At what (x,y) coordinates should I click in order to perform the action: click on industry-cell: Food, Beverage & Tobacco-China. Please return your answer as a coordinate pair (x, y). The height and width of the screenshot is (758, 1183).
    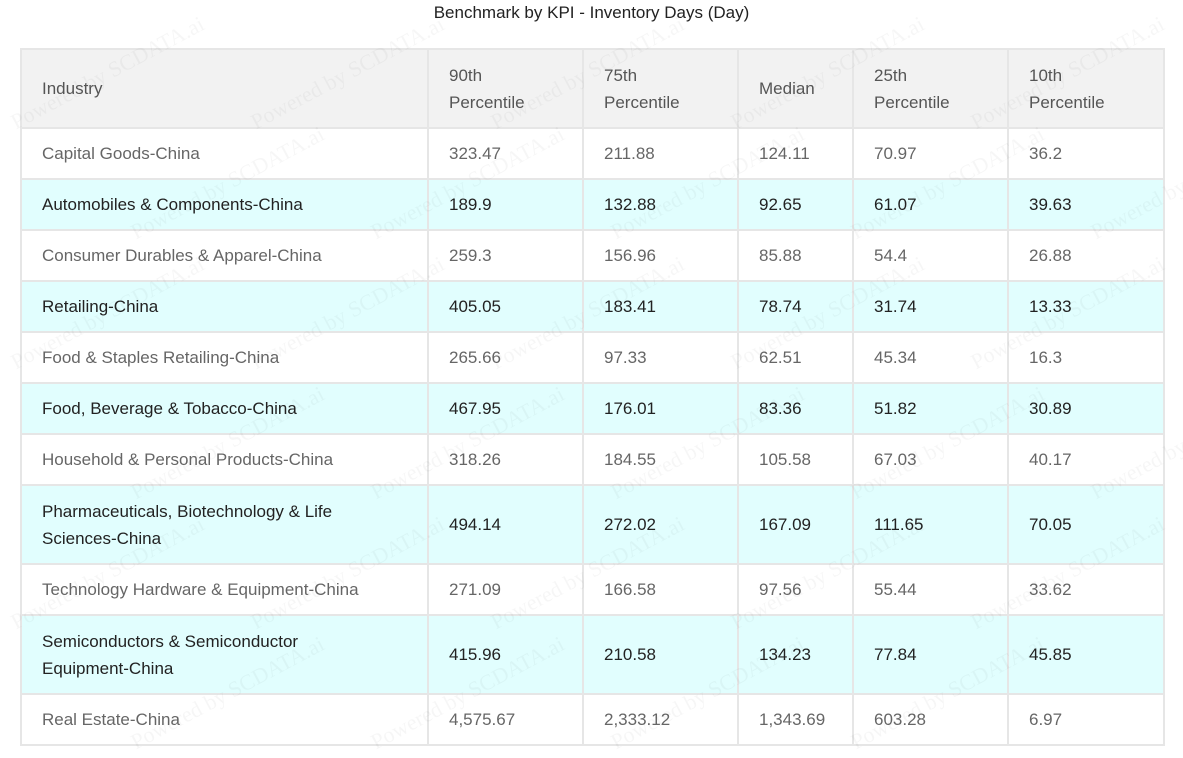
    Looking at the image, I should click on (224, 408).